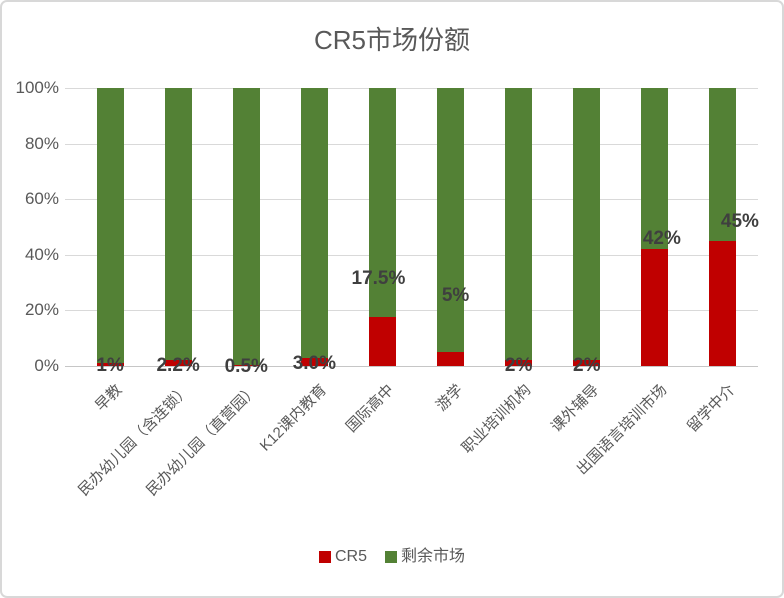 The image size is (784, 598). What do you see at coordinates (30, 227) in the screenshot?
I see `y-axis: 0% 20% 40% 60% 80% 100%` at bounding box center [30, 227].